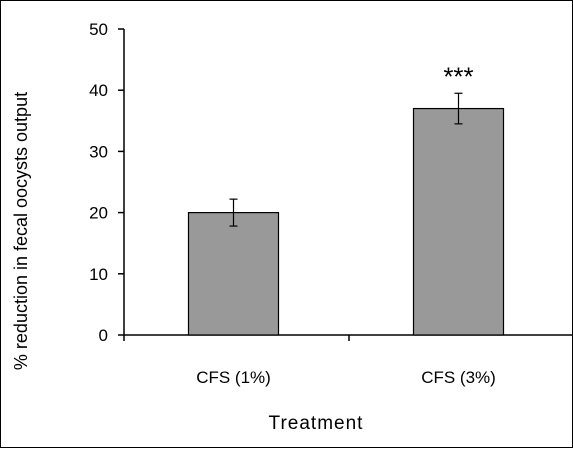 The width and height of the screenshot is (573, 449). What do you see at coordinates (458, 76) in the screenshot?
I see `significance-annotation: ***` at bounding box center [458, 76].